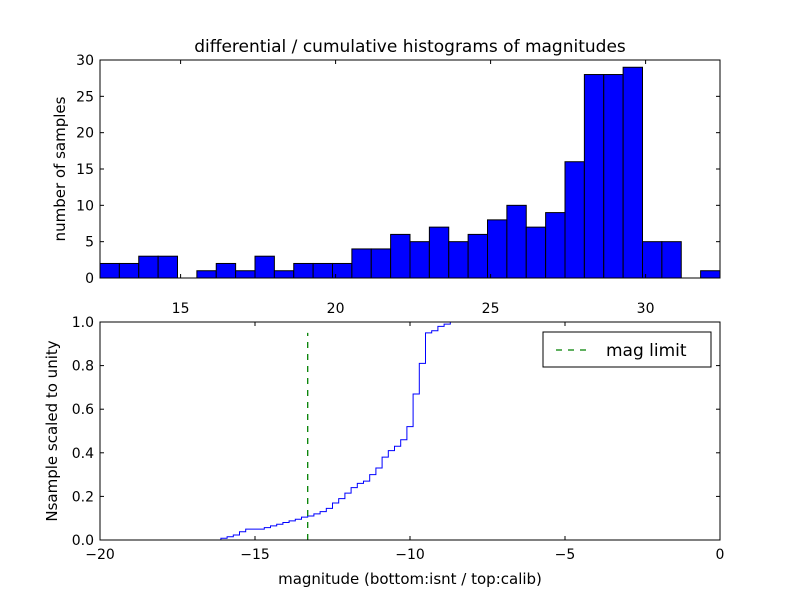 This screenshot has width=800, height=604. I want to click on legend-mag-limit-label: mag limit, so click(646, 351).